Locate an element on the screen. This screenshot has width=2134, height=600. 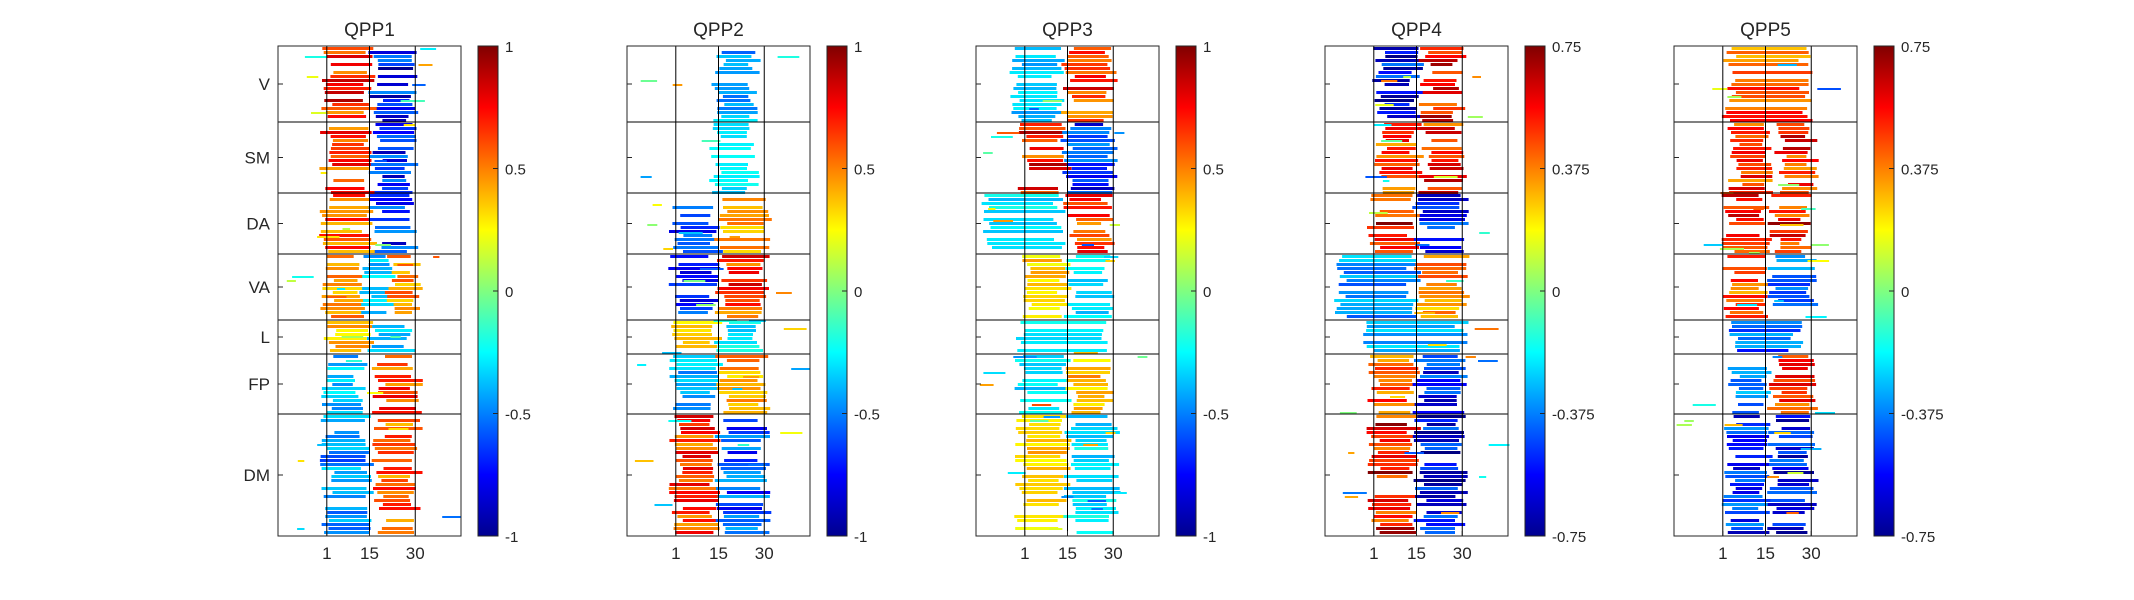
y-tick-label: FP is located at coordinates (259, 384).